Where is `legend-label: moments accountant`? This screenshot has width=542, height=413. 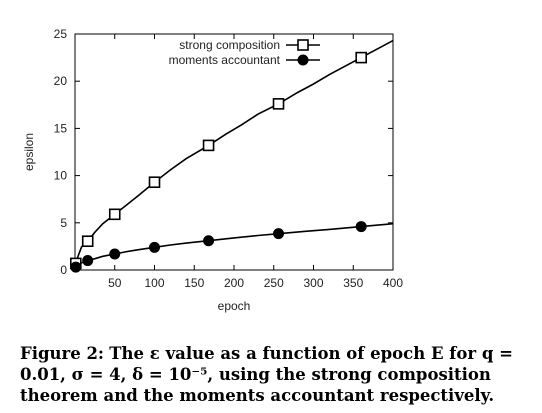
legend-label: moments accountant is located at coordinates (225, 60).